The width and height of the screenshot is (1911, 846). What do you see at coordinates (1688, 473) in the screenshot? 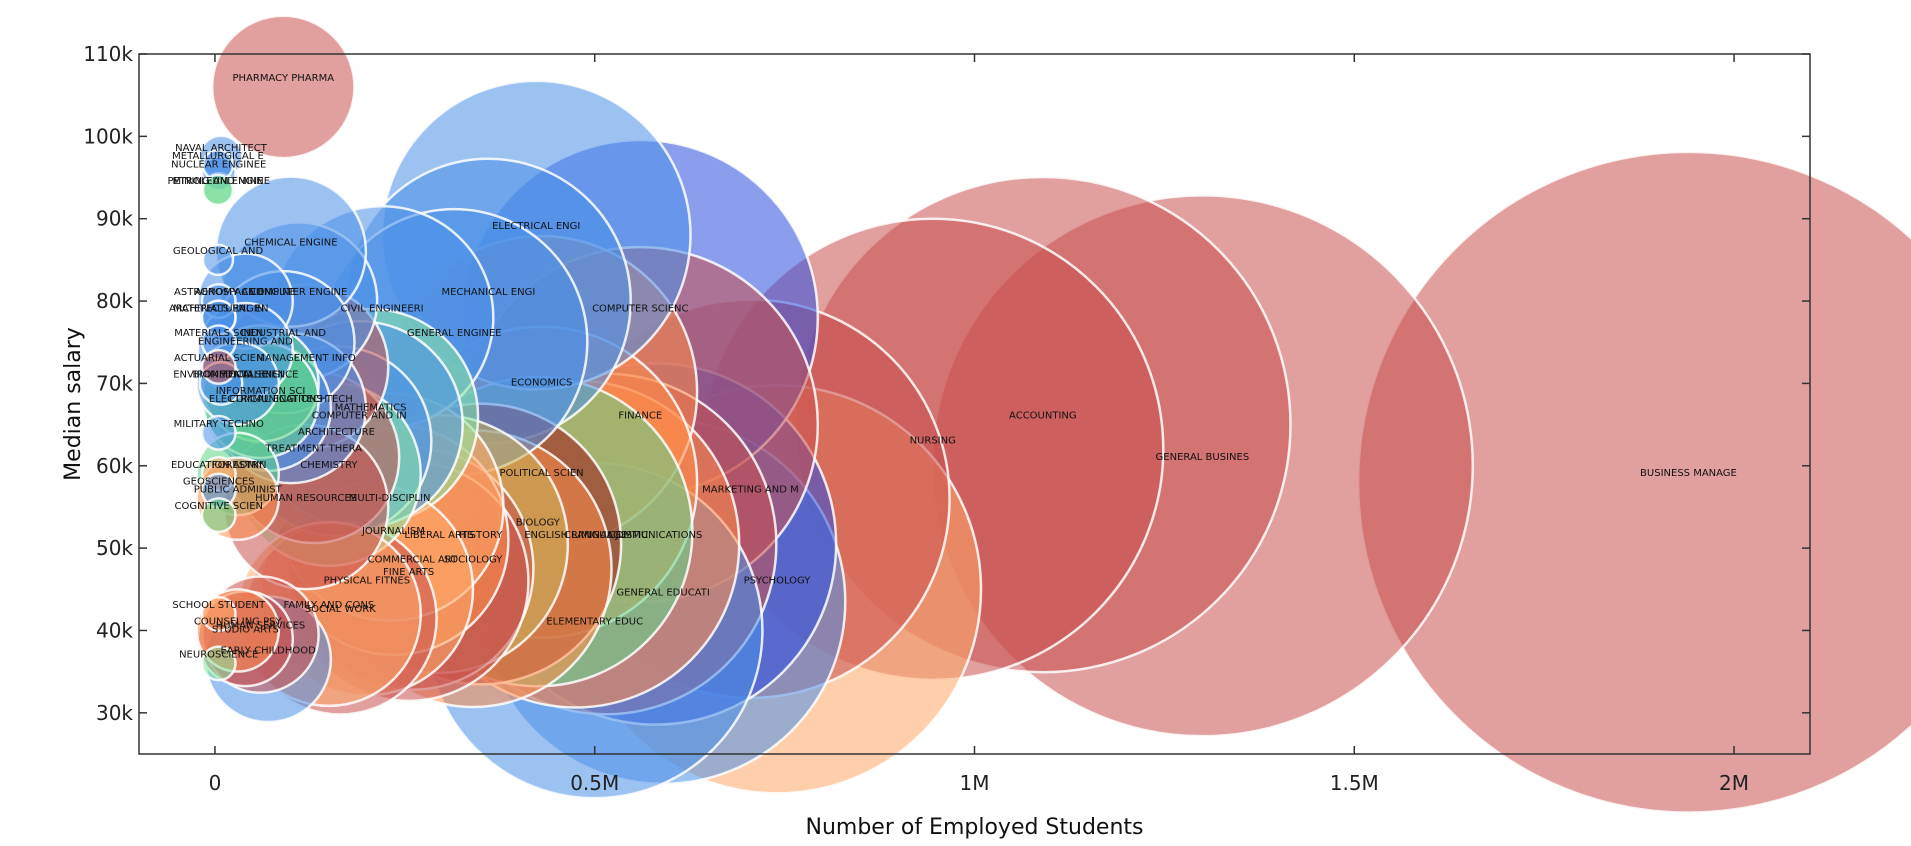
I see `bubble-label: BUSINESS MANAGE` at bounding box center [1688, 473].